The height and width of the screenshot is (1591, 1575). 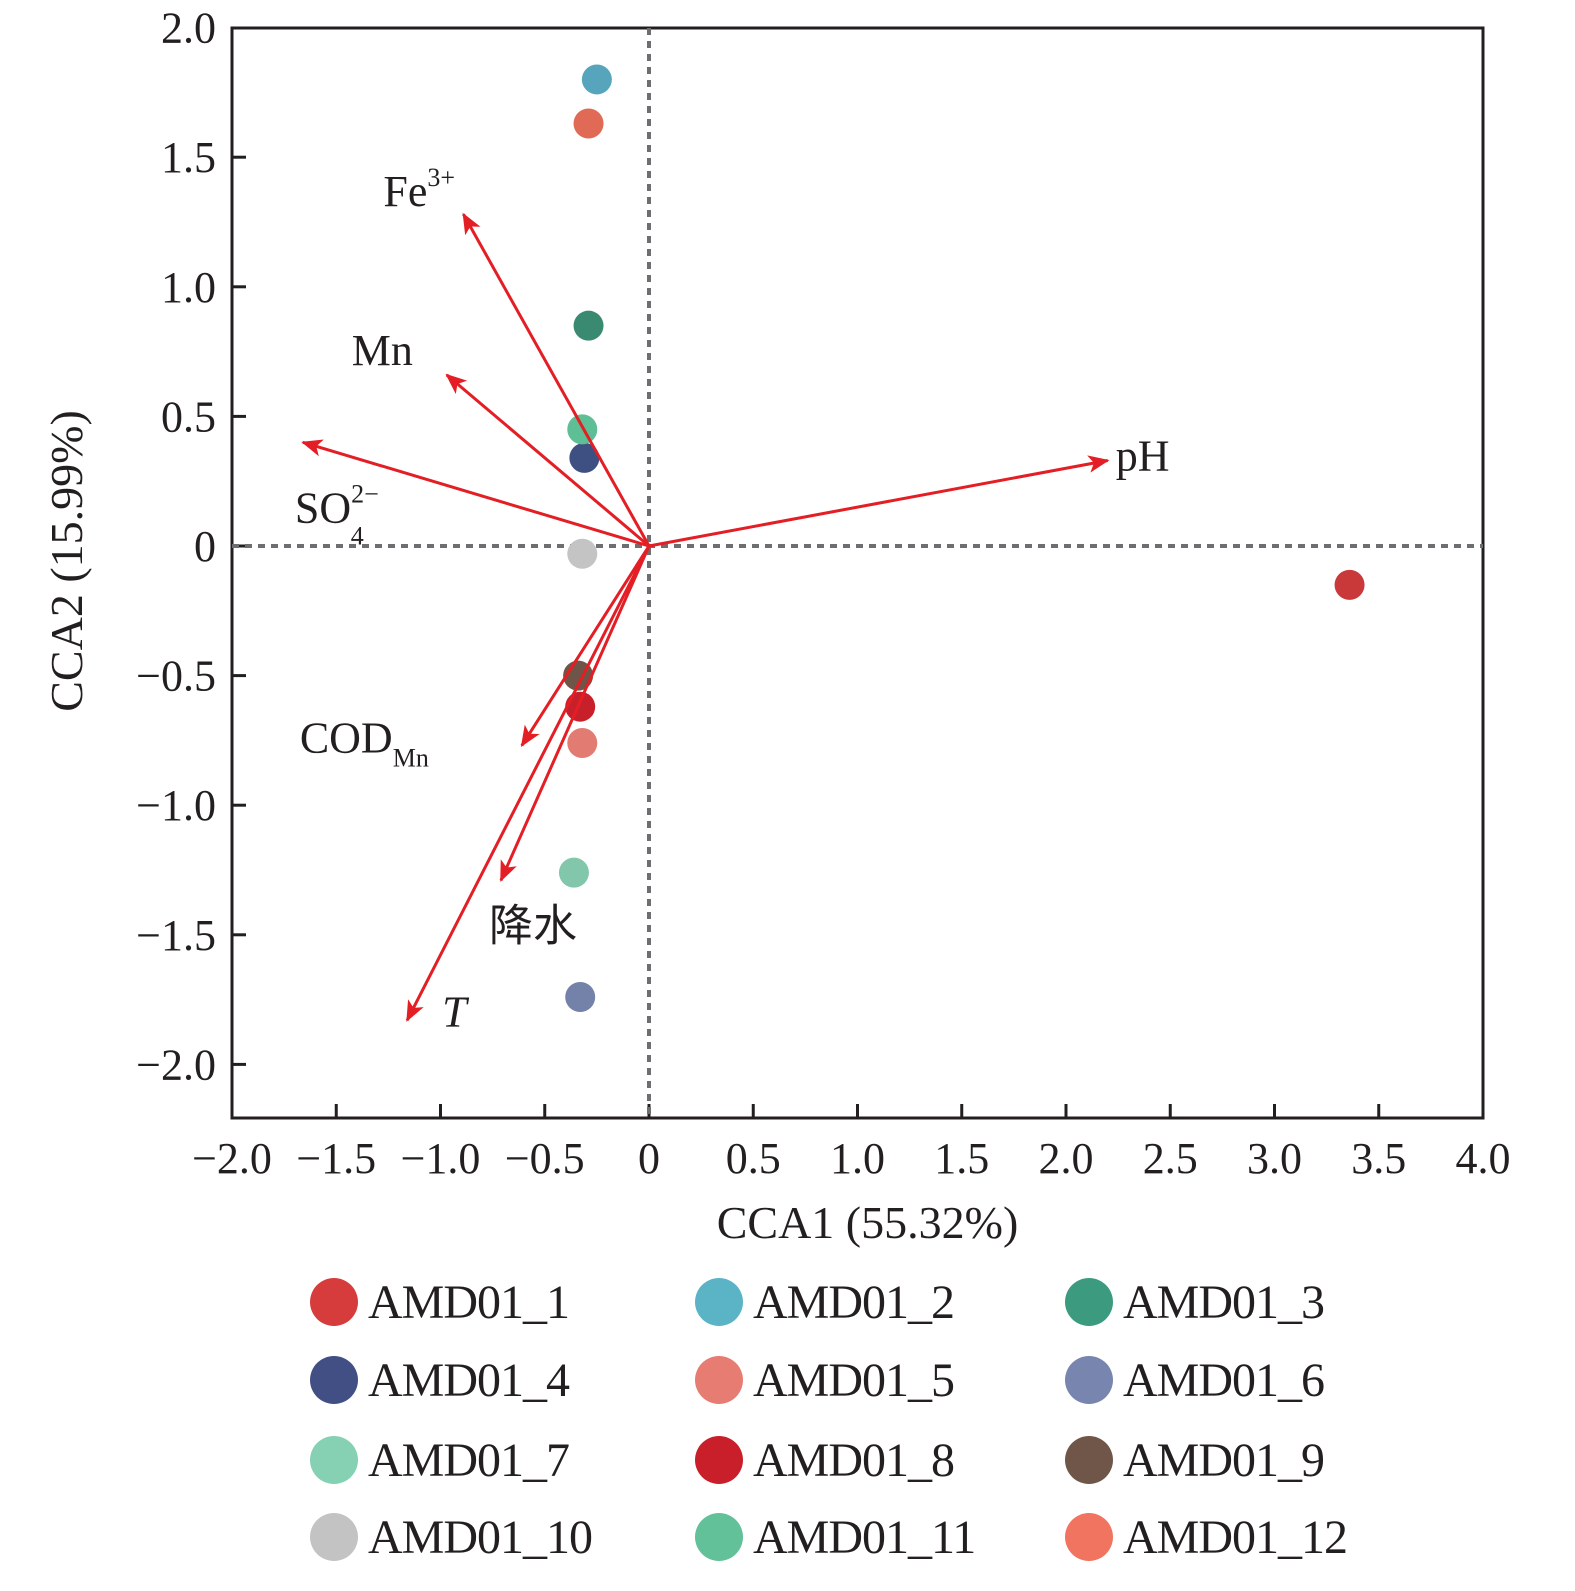 I want to click on vector-arrow-mn, so click(x=547, y=460).